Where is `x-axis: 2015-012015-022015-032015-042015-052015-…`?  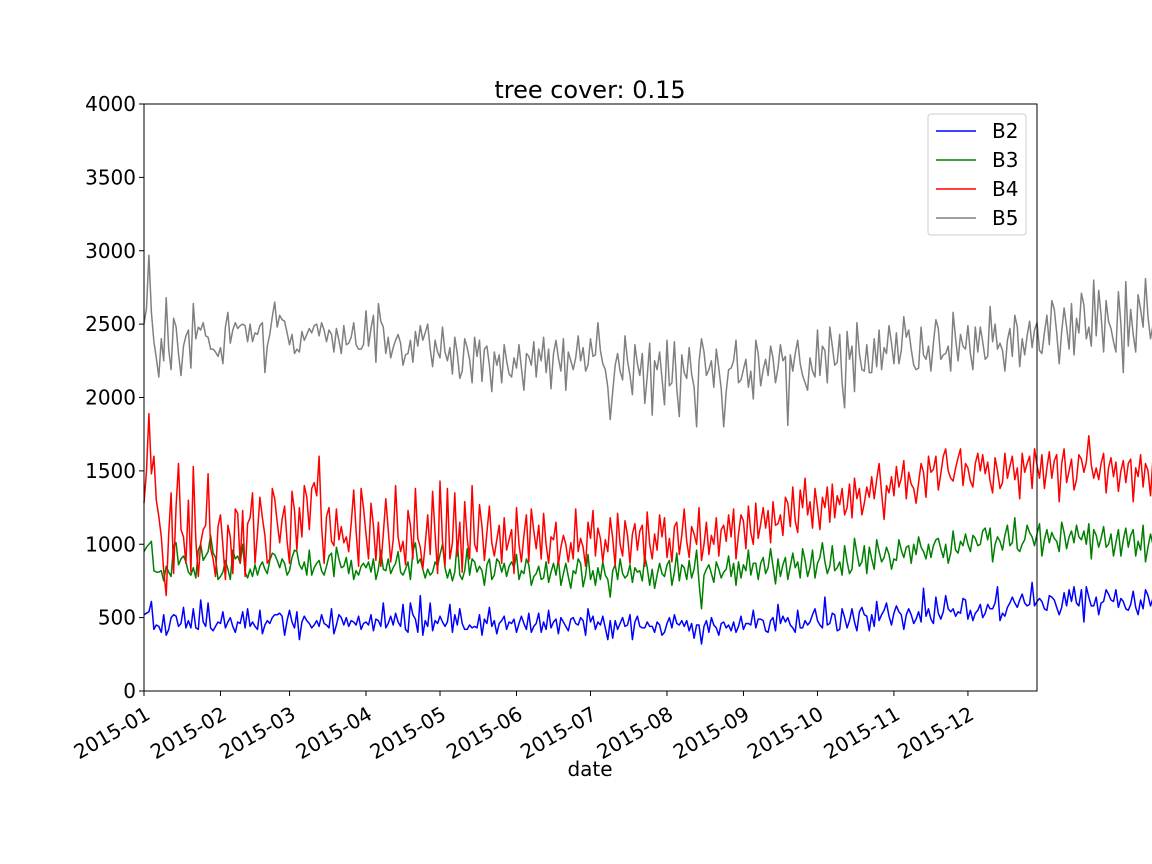 x-axis: 2015-012015-022015-032015-042015-052015-… is located at coordinates (524, 727).